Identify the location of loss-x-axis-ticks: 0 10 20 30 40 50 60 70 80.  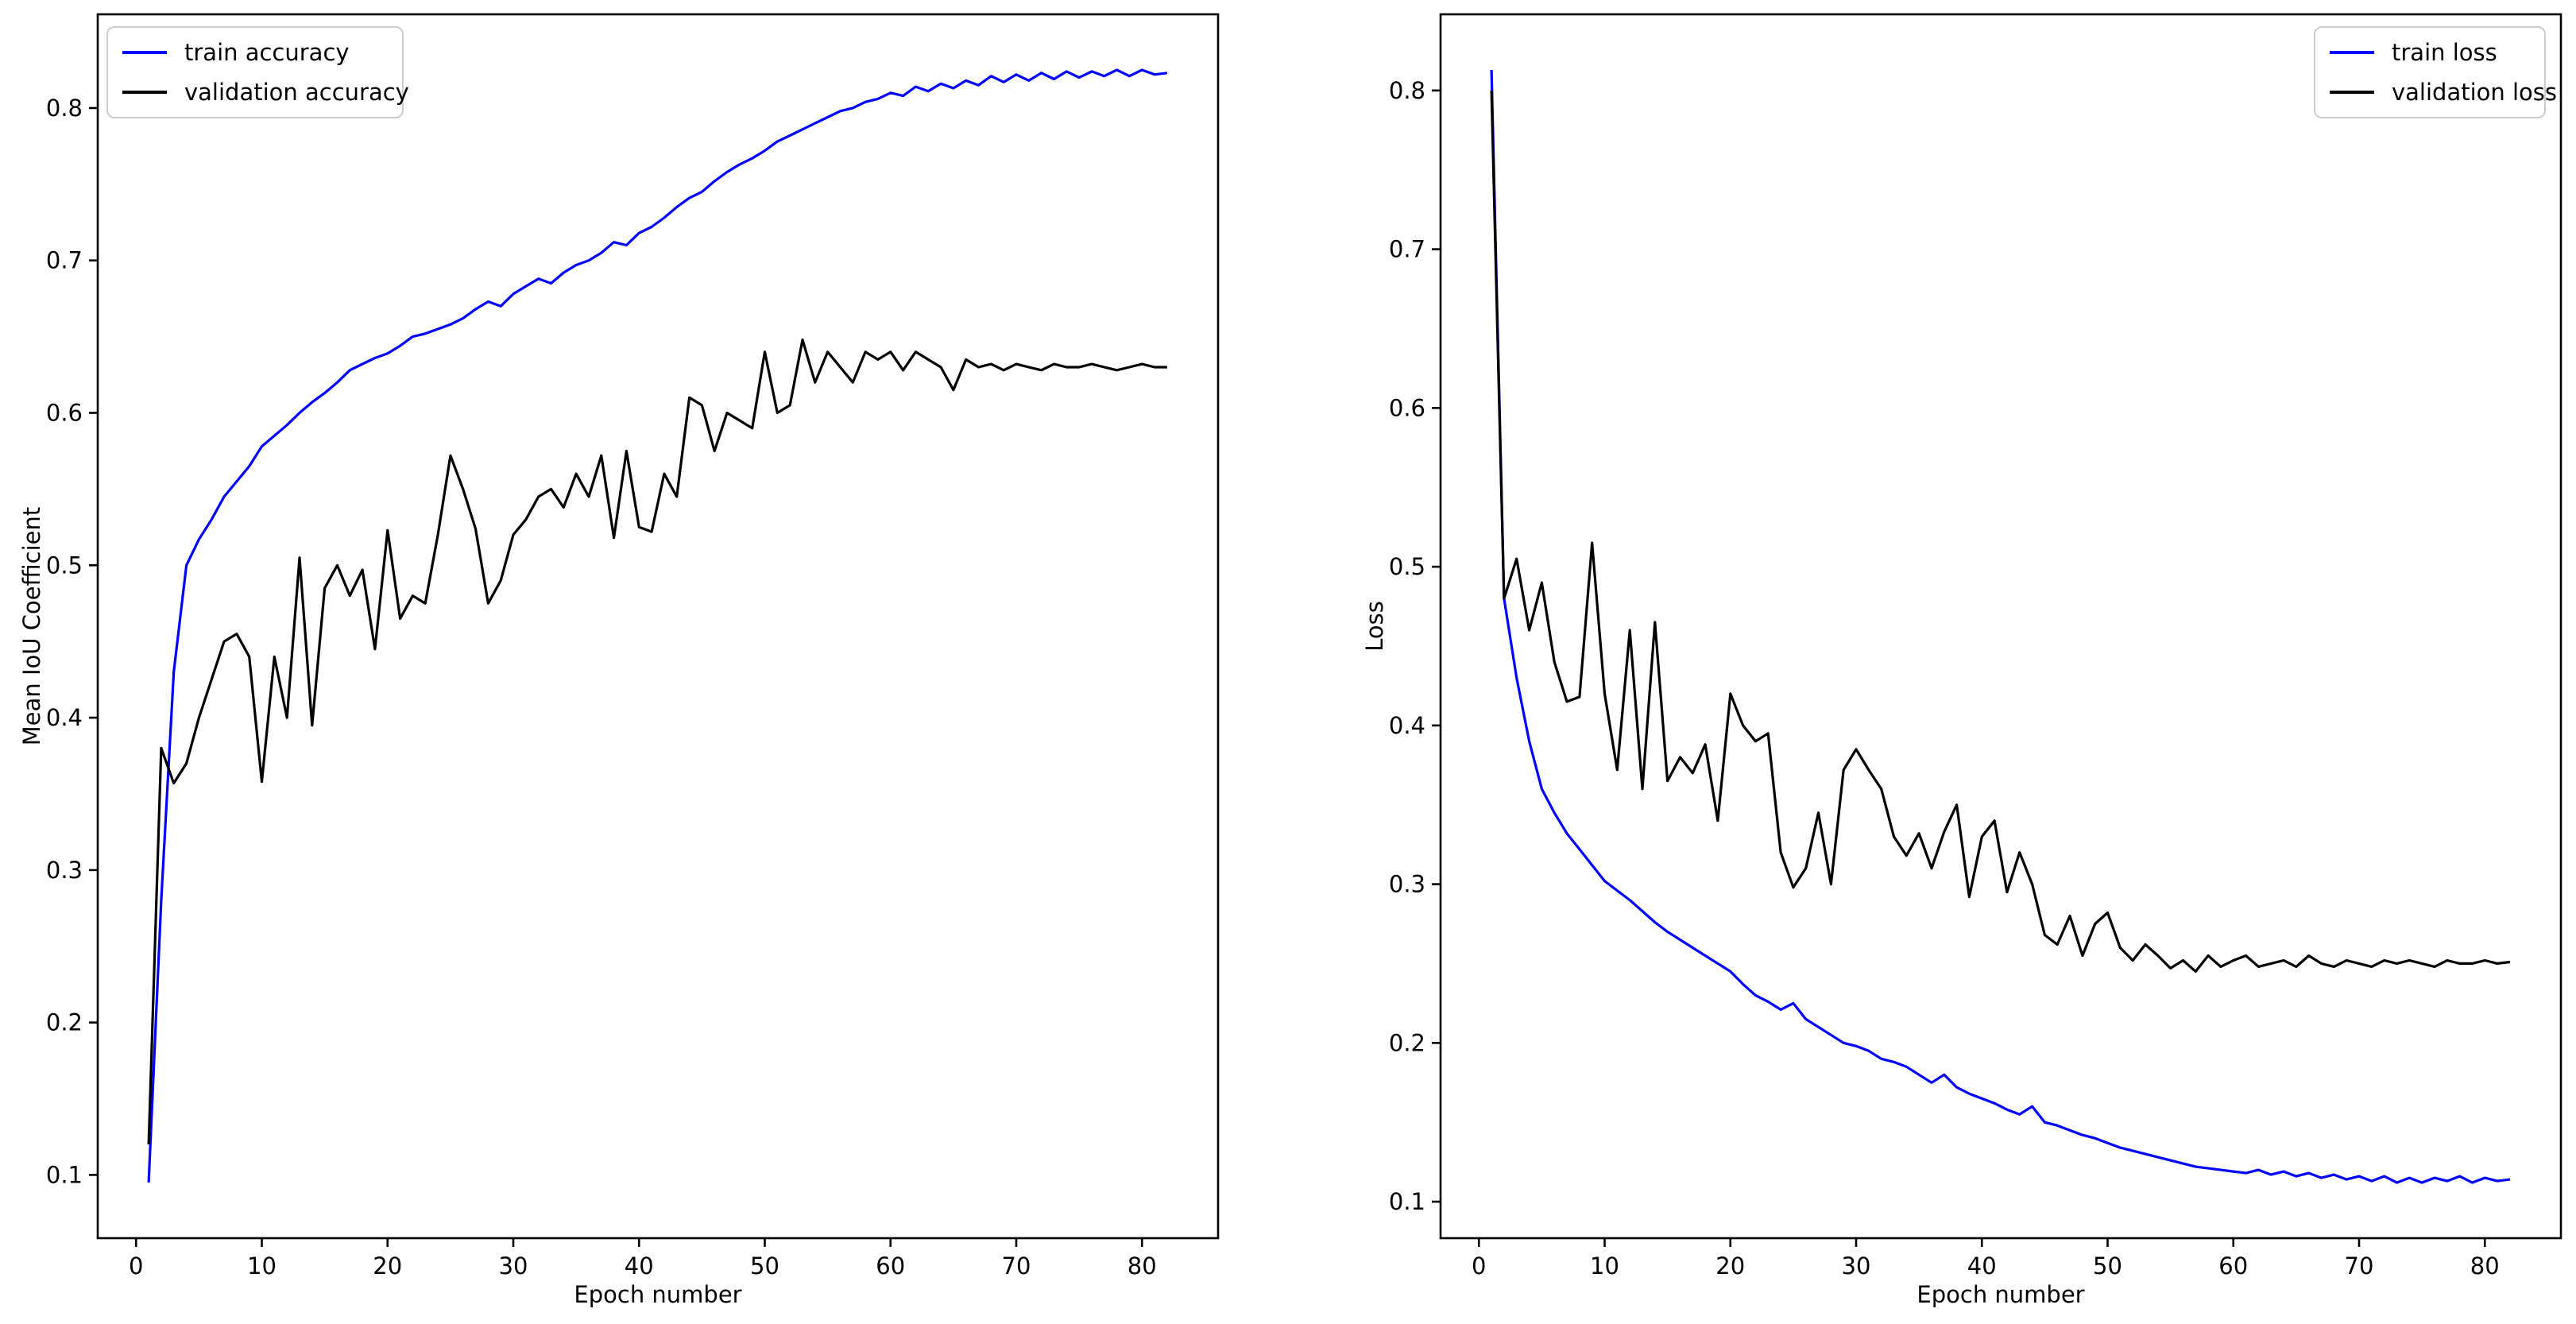
(1986, 1258).